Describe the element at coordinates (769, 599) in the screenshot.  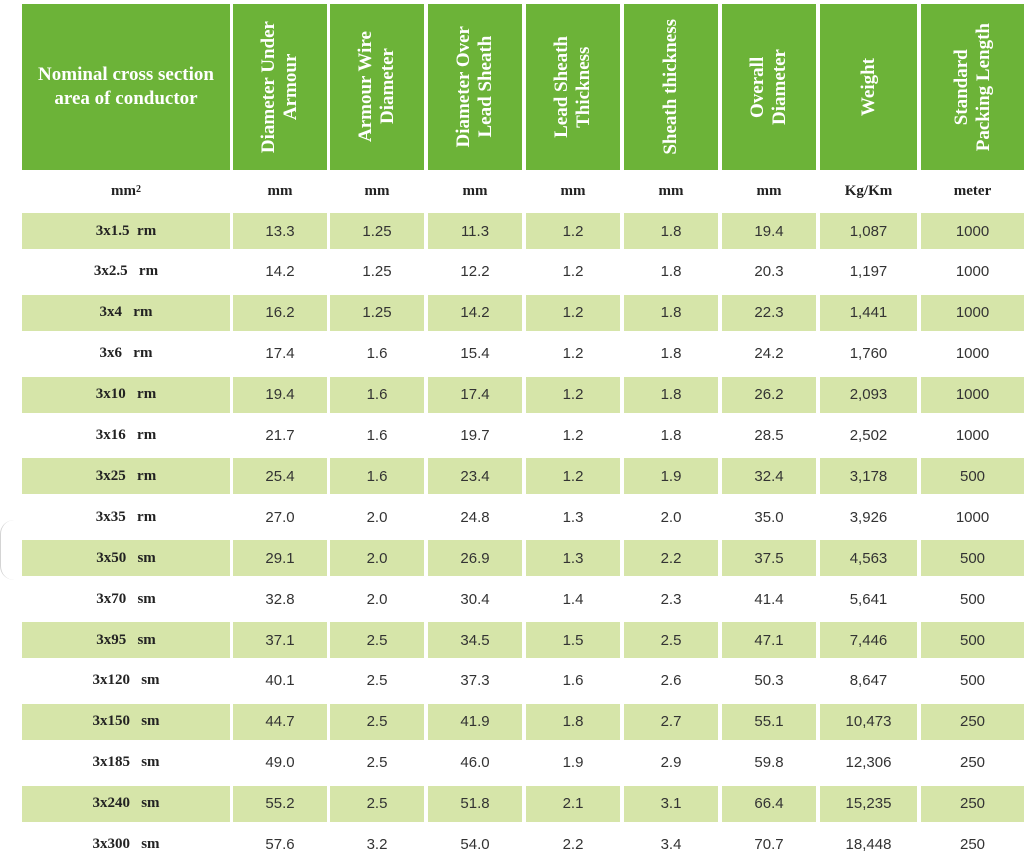
I see `cell-overall-diameter: 41.4` at that location.